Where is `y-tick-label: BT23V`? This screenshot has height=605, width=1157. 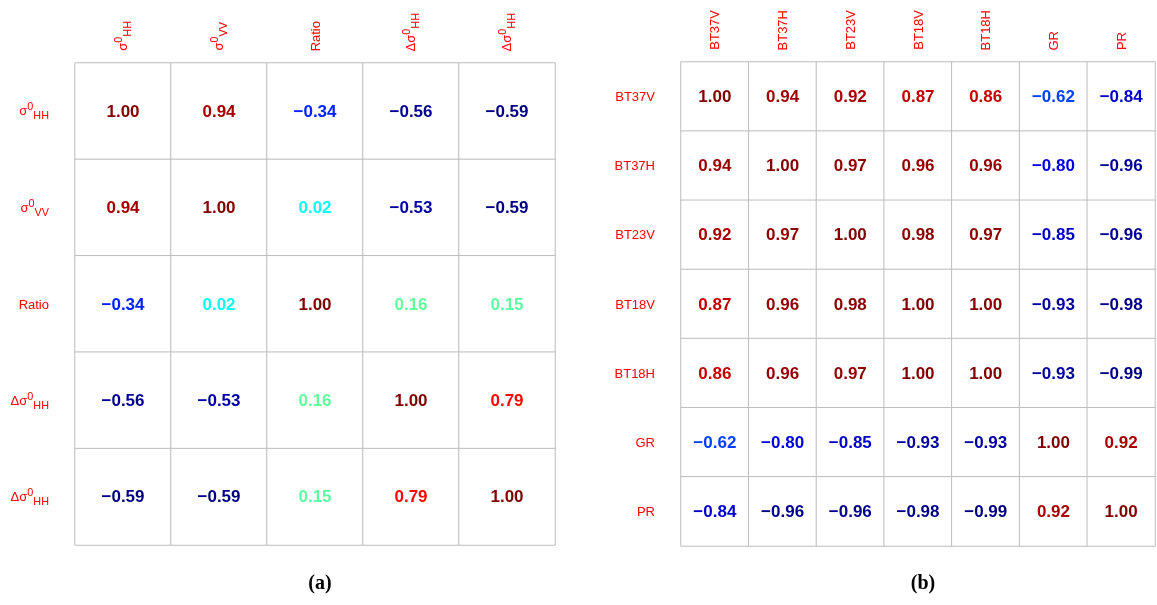
y-tick-label: BT23V is located at coordinates (635, 235).